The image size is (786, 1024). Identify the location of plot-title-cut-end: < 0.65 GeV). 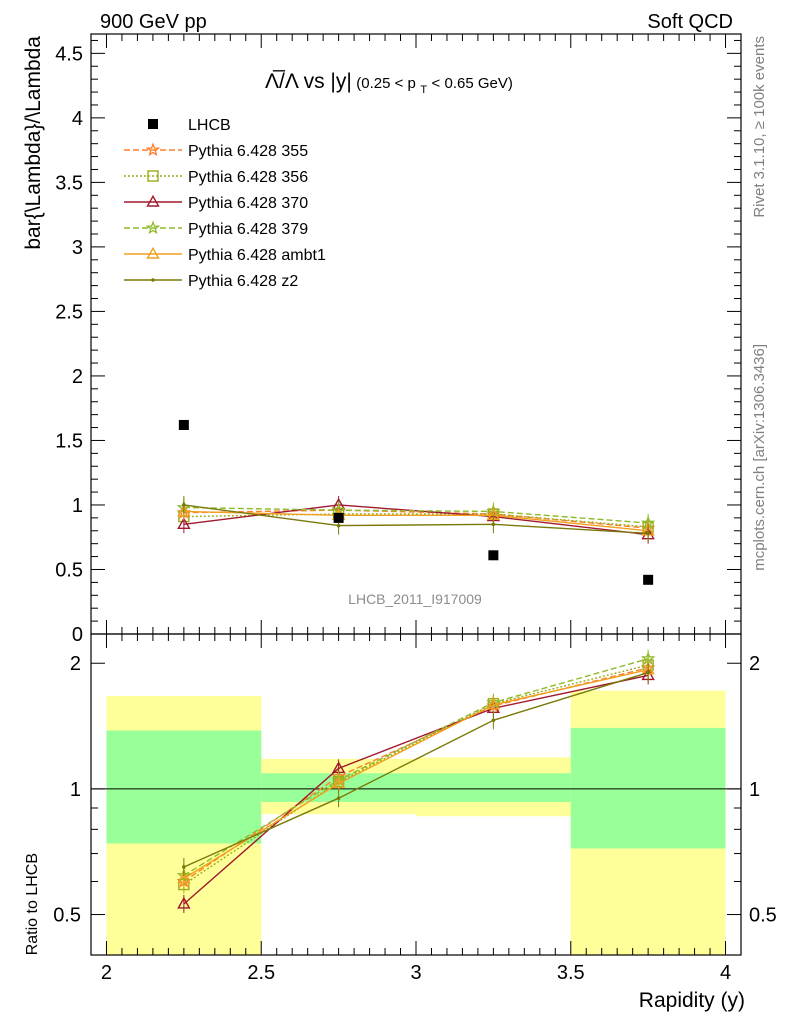
(472, 83).